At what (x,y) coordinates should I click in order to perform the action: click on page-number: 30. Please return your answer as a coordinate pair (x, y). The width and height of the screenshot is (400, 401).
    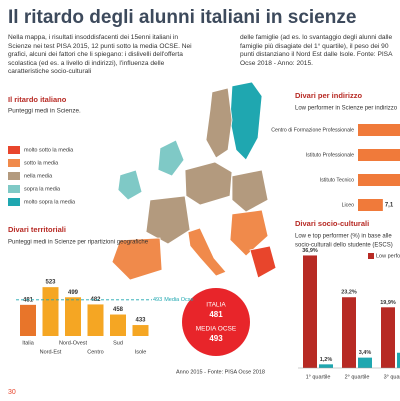
    Looking at the image, I should click on (12, 392).